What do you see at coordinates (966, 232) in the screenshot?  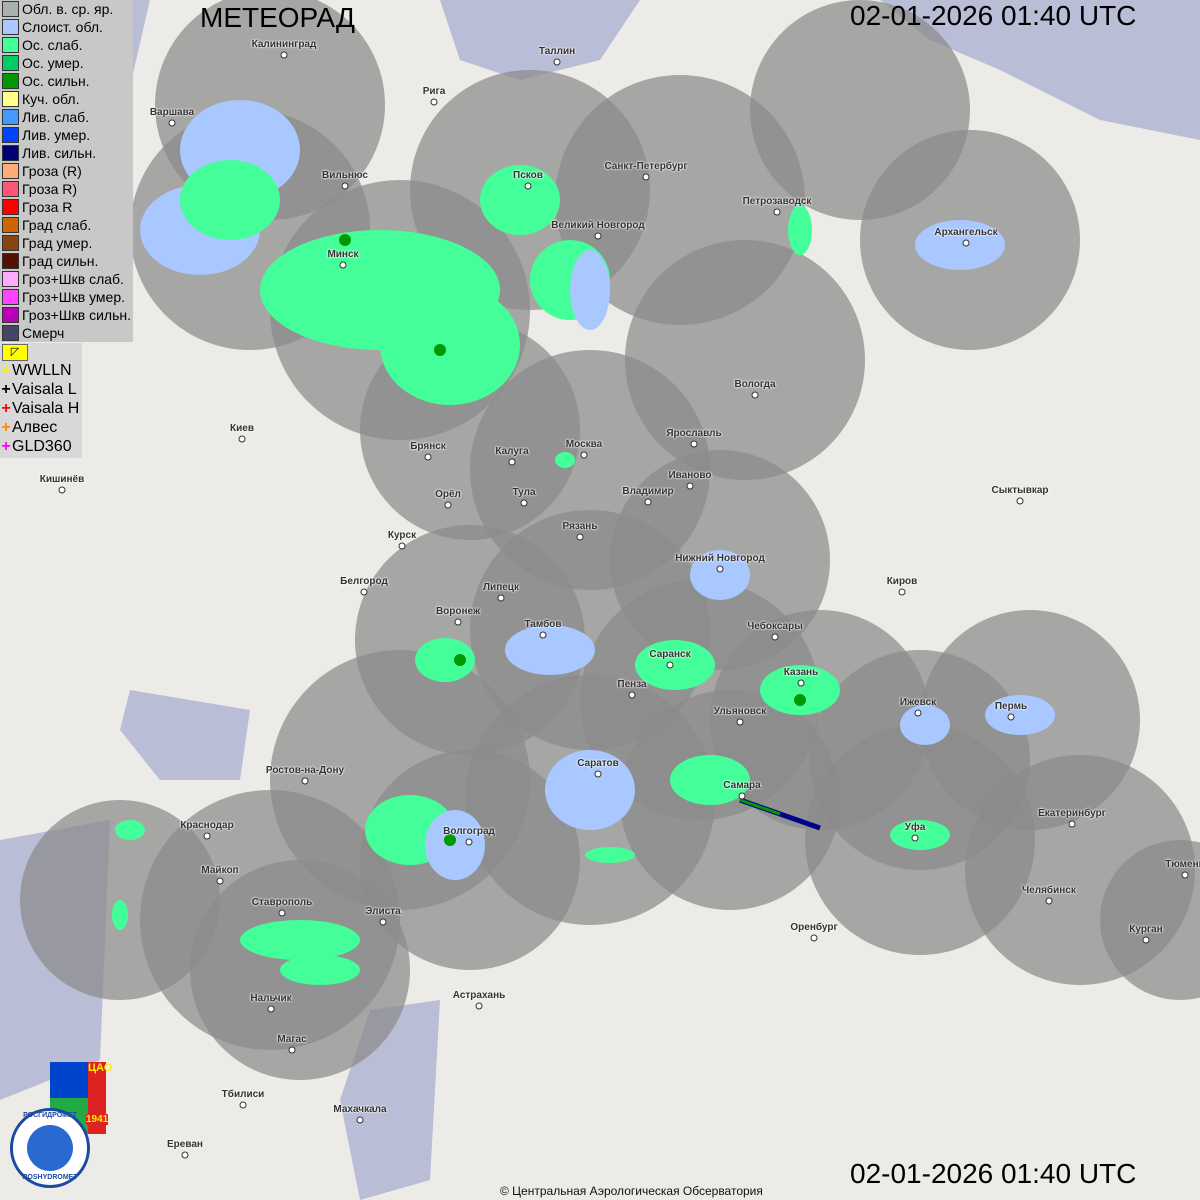 I see `city-label: Архангельск` at bounding box center [966, 232].